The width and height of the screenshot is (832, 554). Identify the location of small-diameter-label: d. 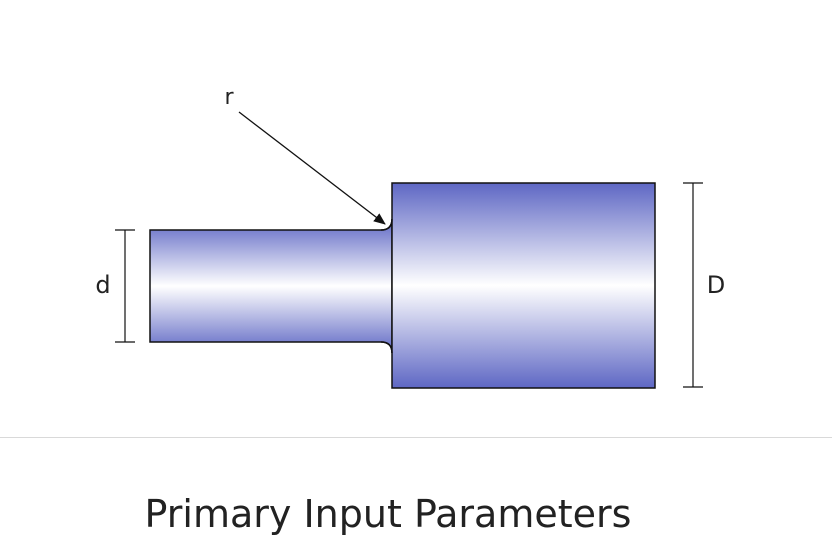
(102, 285).